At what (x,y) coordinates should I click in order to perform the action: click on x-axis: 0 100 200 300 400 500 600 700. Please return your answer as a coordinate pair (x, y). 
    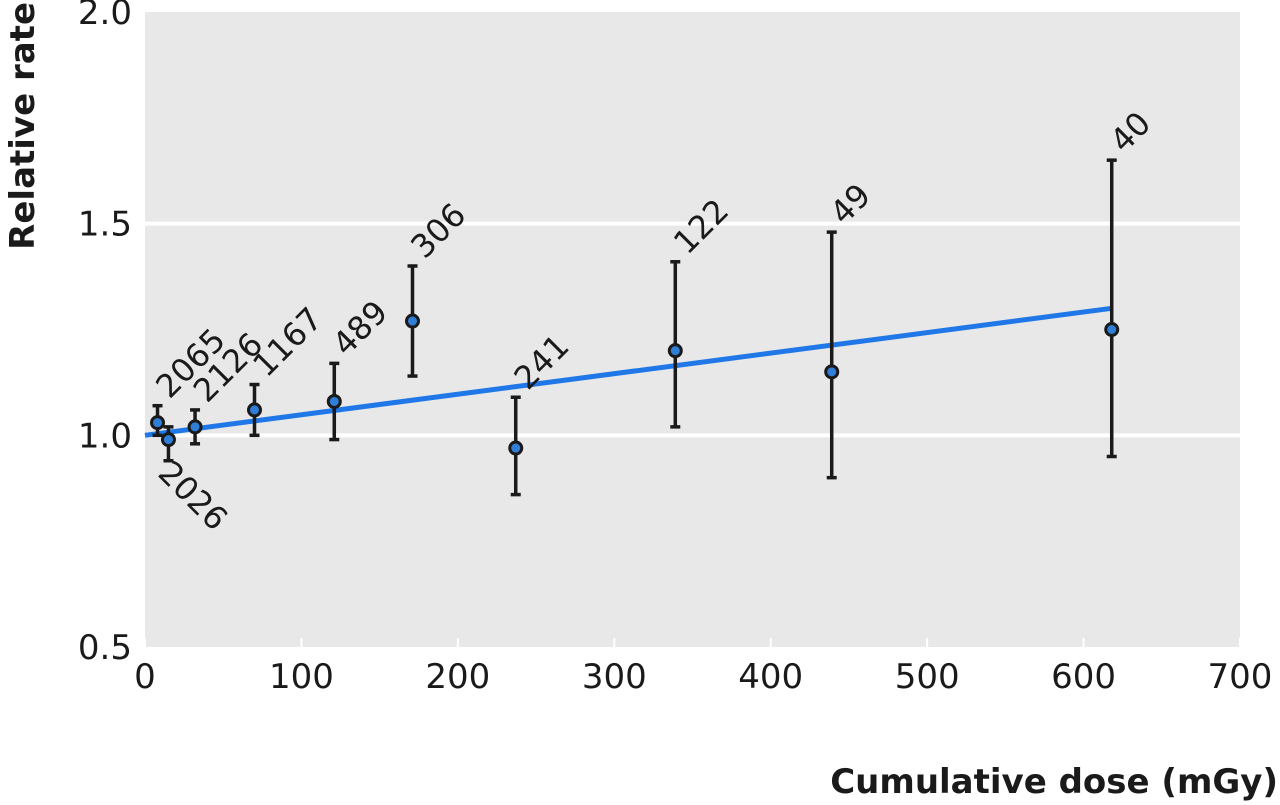
    Looking at the image, I should click on (703, 667).